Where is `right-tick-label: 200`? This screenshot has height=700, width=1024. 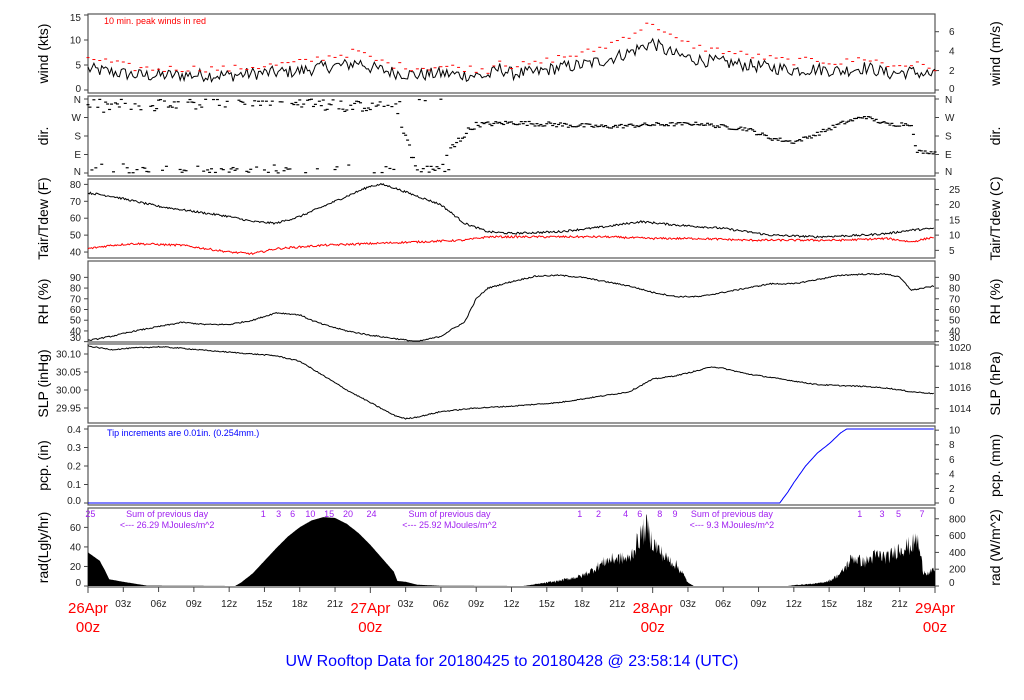
right-tick-label: 200 is located at coordinates (957, 570).